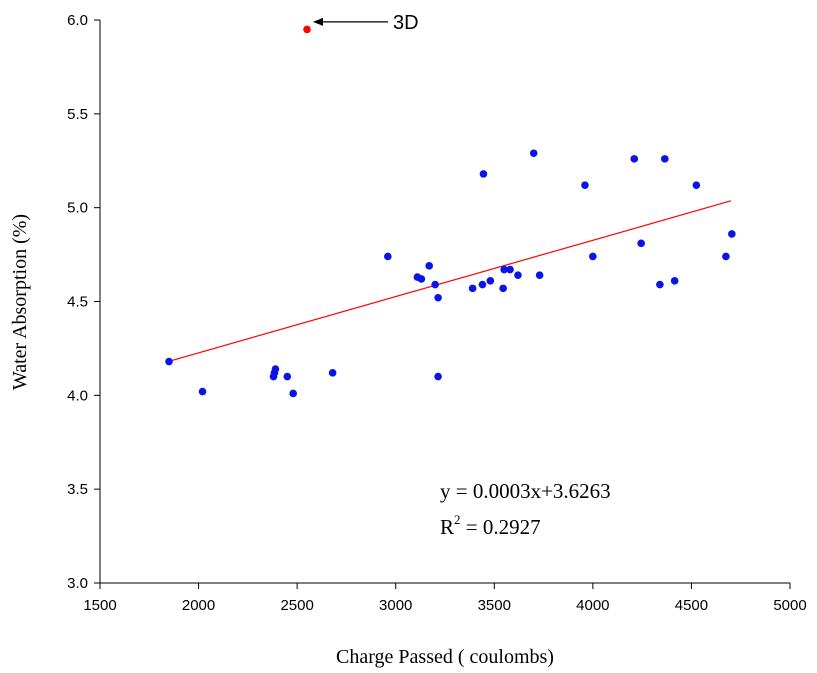 The image size is (817, 673). What do you see at coordinates (77, 208) in the screenshot?
I see `y-tick-label: 5.0` at bounding box center [77, 208].